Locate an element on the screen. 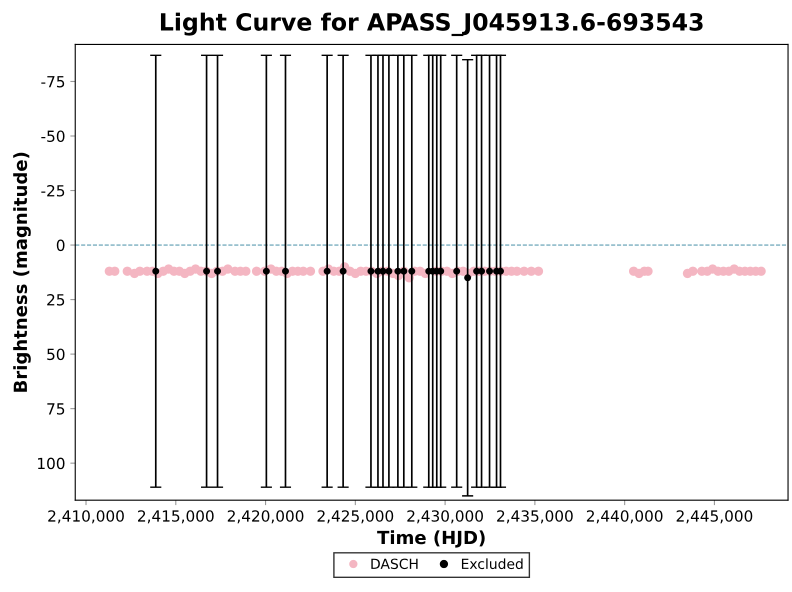 This screenshot has height=592, width=792. y-tick-label: -75 is located at coordinates (52, 82).